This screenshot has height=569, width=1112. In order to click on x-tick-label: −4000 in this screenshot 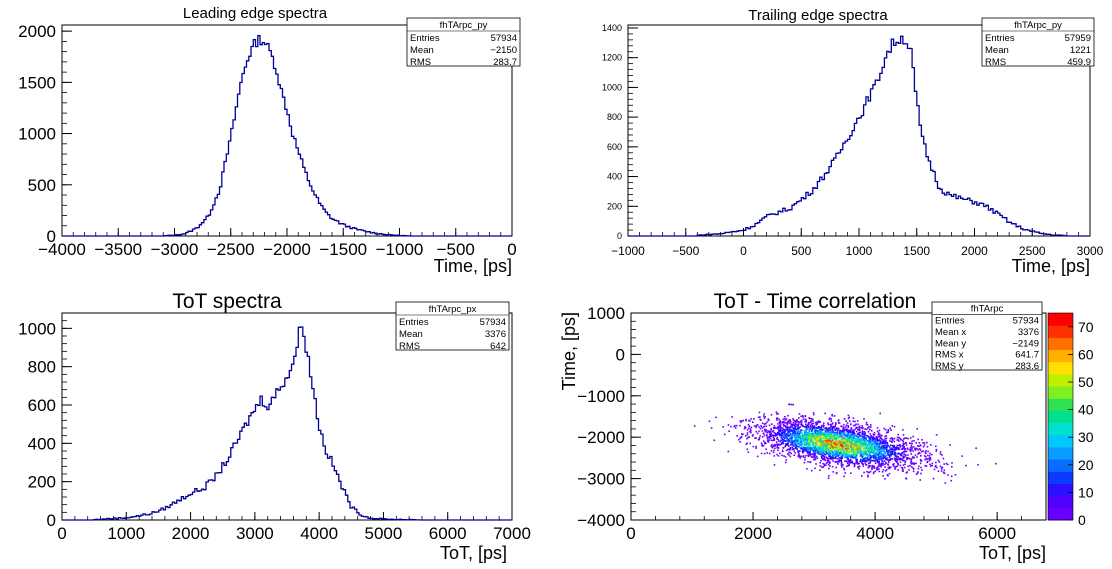, I will do `click(62, 249)`.